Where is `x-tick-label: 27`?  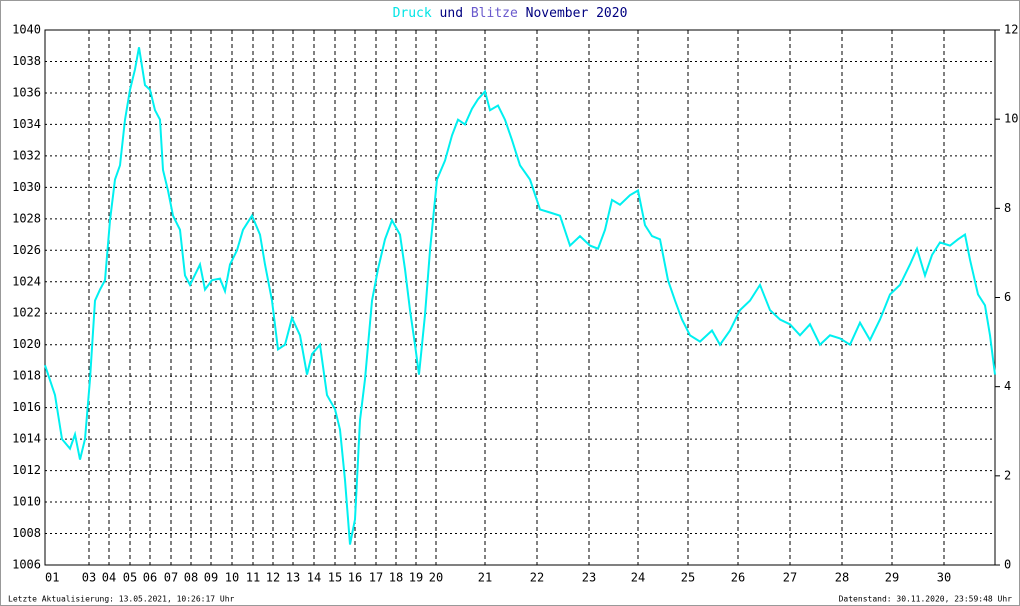 x-tick-label: 27 is located at coordinates (790, 578).